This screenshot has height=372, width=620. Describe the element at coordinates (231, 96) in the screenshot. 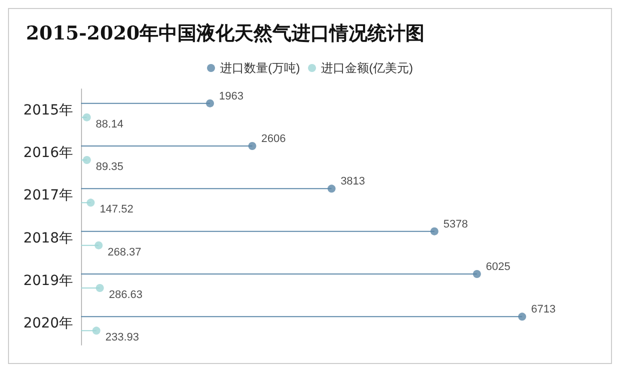

I see `data-label: 1963` at that location.